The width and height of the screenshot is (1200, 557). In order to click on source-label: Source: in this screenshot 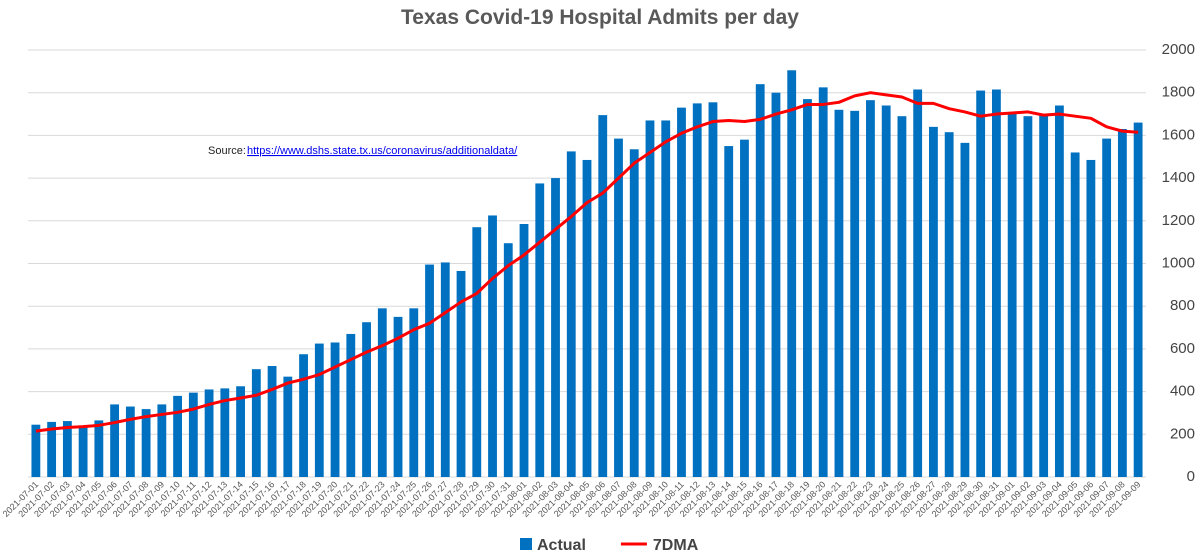, I will do `click(227, 151)`.